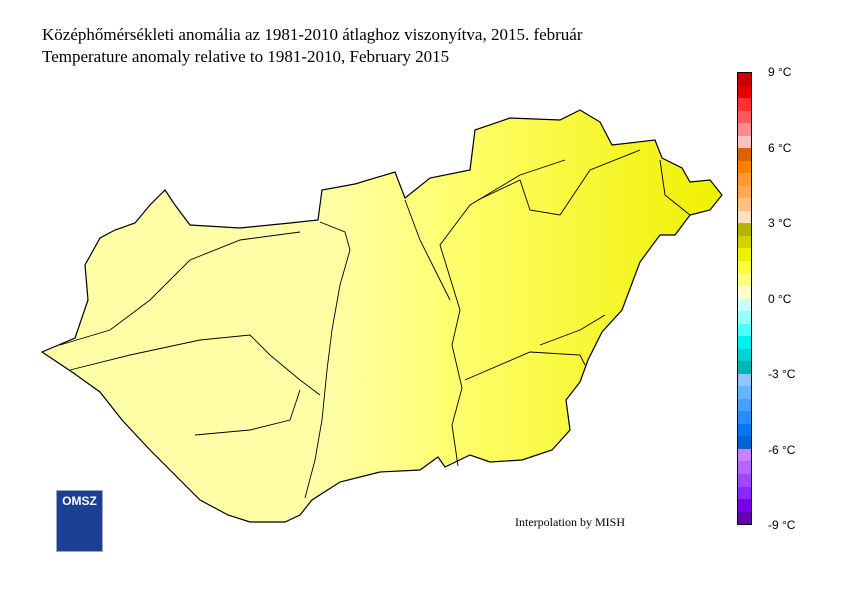 The height and width of the screenshot is (595, 842). Describe the element at coordinates (782, 525) in the screenshot. I see `colorbar-tick-label: -9 °C` at that location.